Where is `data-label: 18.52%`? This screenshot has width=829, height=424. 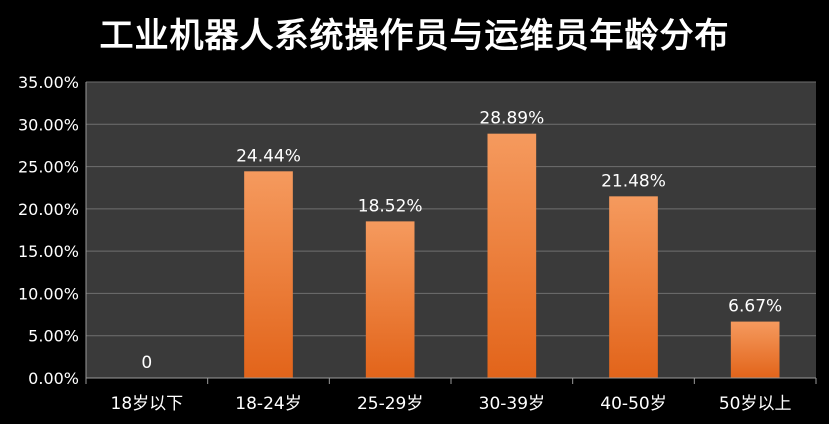
data-label: 18.52% is located at coordinates (390, 206).